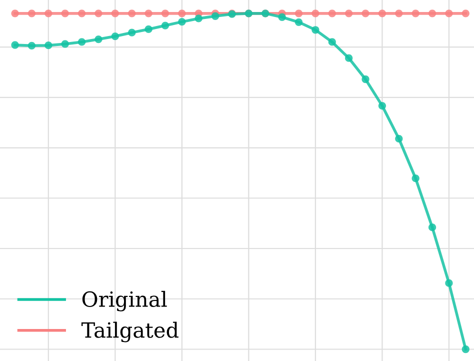 This screenshot has height=361, width=474. What do you see at coordinates (129, 332) in the screenshot?
I see `legend-label: Tailgated` at bounding box center [129, 332].